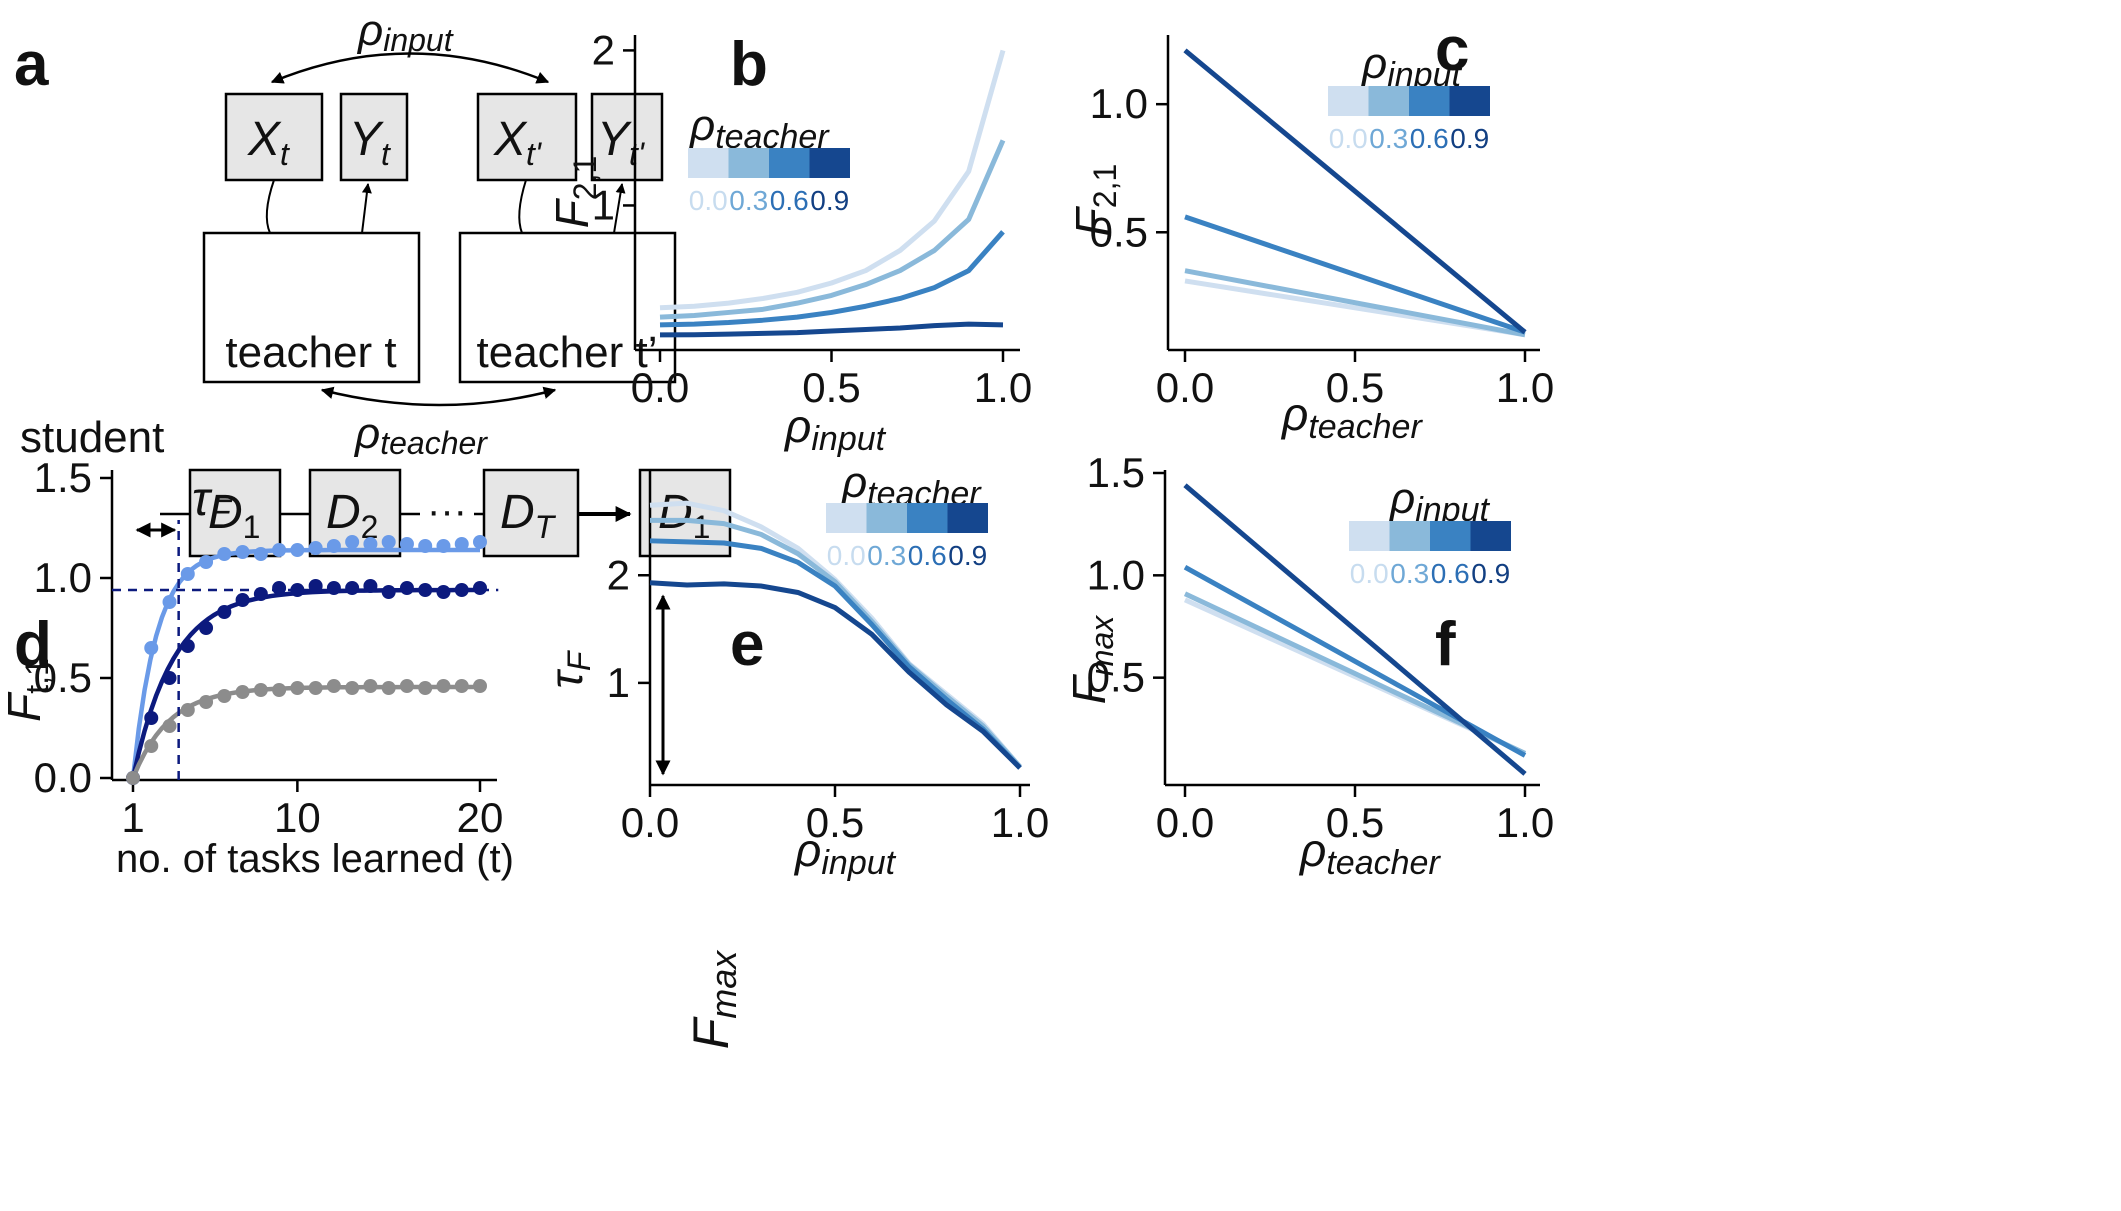 The width and height of the screenshot is (2121, 1211). Describe the element at coordinates (1355, 191) in the screenshot. I see `series-line-c-0.9` at that location.